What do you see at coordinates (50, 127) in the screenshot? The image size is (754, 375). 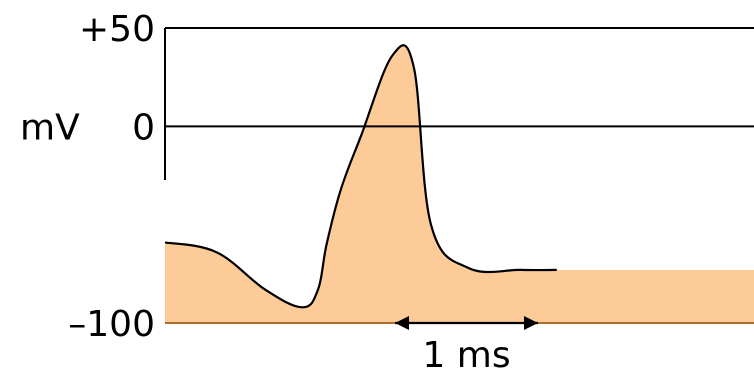 I see `y-unit-label: mV` at bounding box center [50, 127].